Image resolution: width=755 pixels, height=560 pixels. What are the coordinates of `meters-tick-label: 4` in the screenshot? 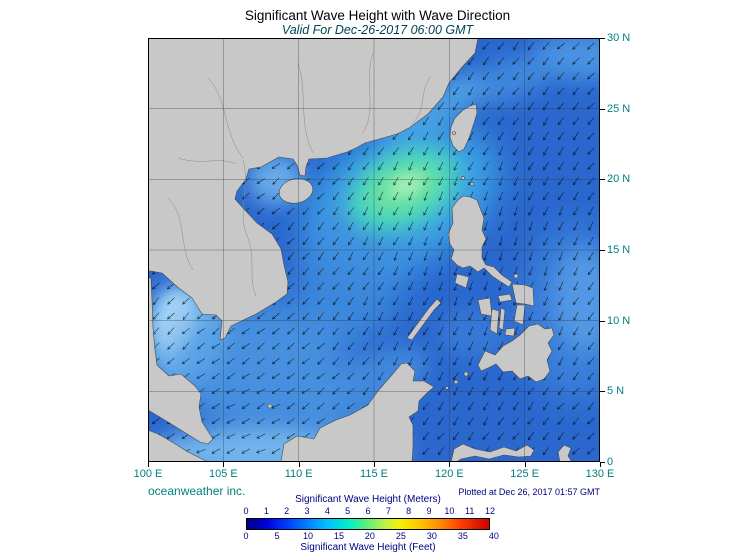 It's located at (327, 511).